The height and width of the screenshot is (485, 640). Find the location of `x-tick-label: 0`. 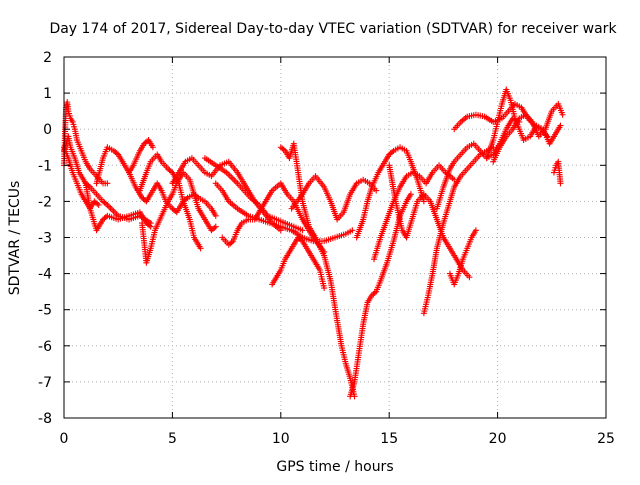

x-tick-label: 0 is located at coordinates (64, 439).